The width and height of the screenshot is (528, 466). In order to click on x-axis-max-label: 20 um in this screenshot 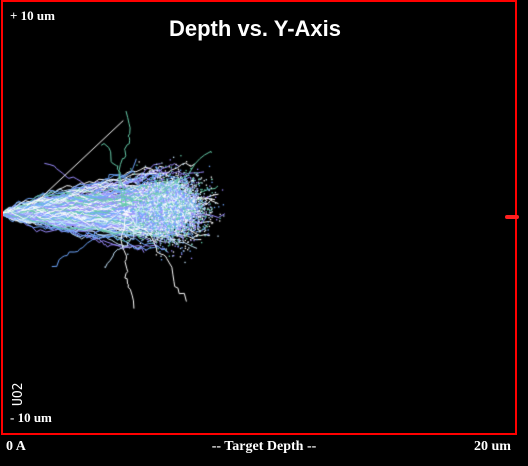, I will do `click(492, 446)`.